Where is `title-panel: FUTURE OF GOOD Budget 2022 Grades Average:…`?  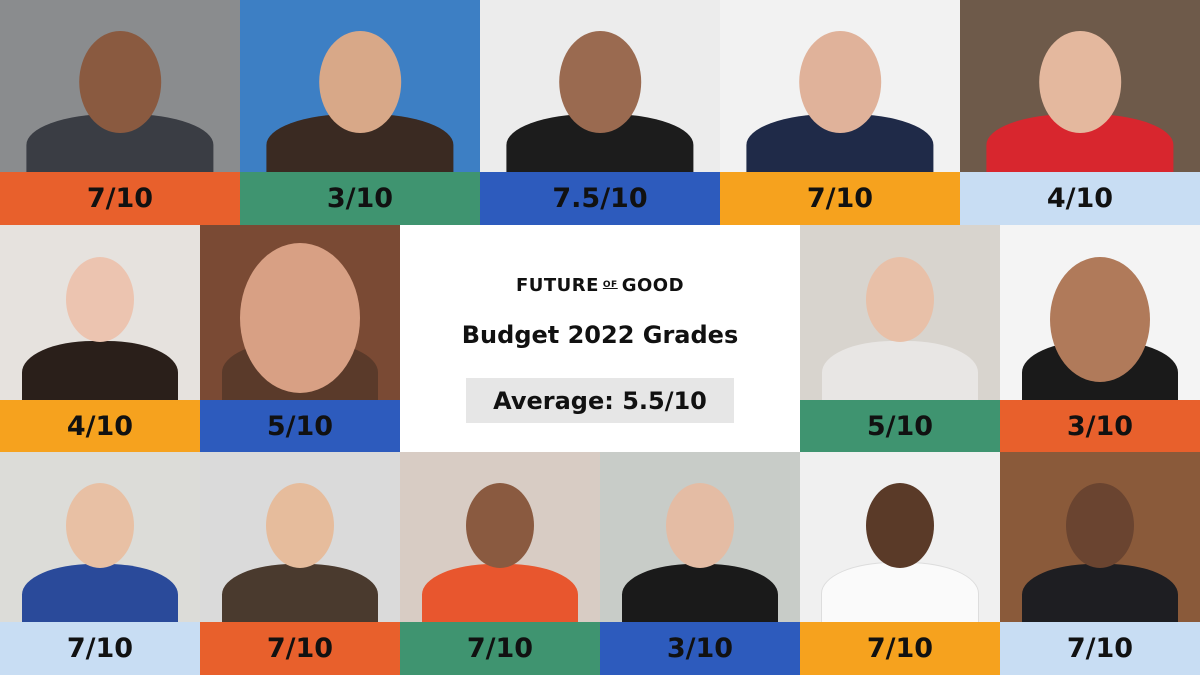
title-panel: FUTURE OF GOOD Budget 2022 Grades Average:… is located at coordinates (600, 338).